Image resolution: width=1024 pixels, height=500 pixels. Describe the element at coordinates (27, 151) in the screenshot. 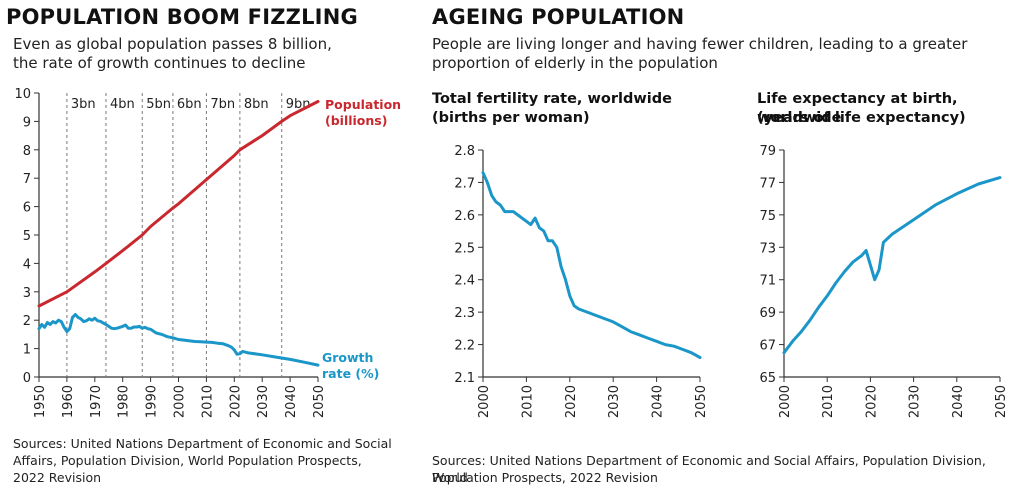

I see `y-tick-label: 8` at that location.